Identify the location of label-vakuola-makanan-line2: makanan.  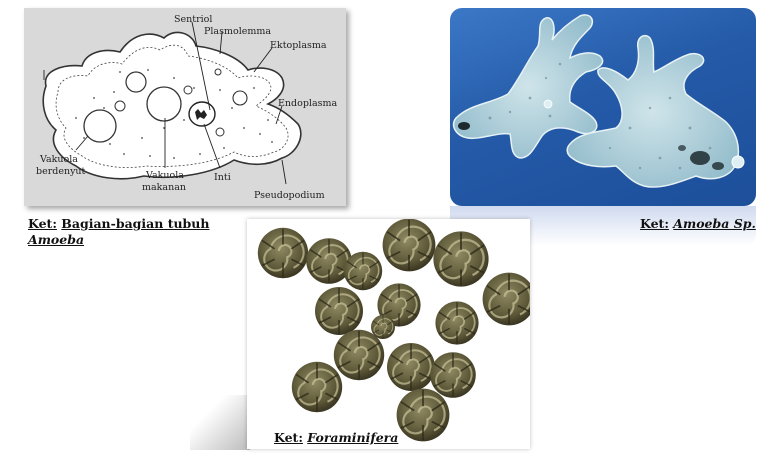
(164, 187).